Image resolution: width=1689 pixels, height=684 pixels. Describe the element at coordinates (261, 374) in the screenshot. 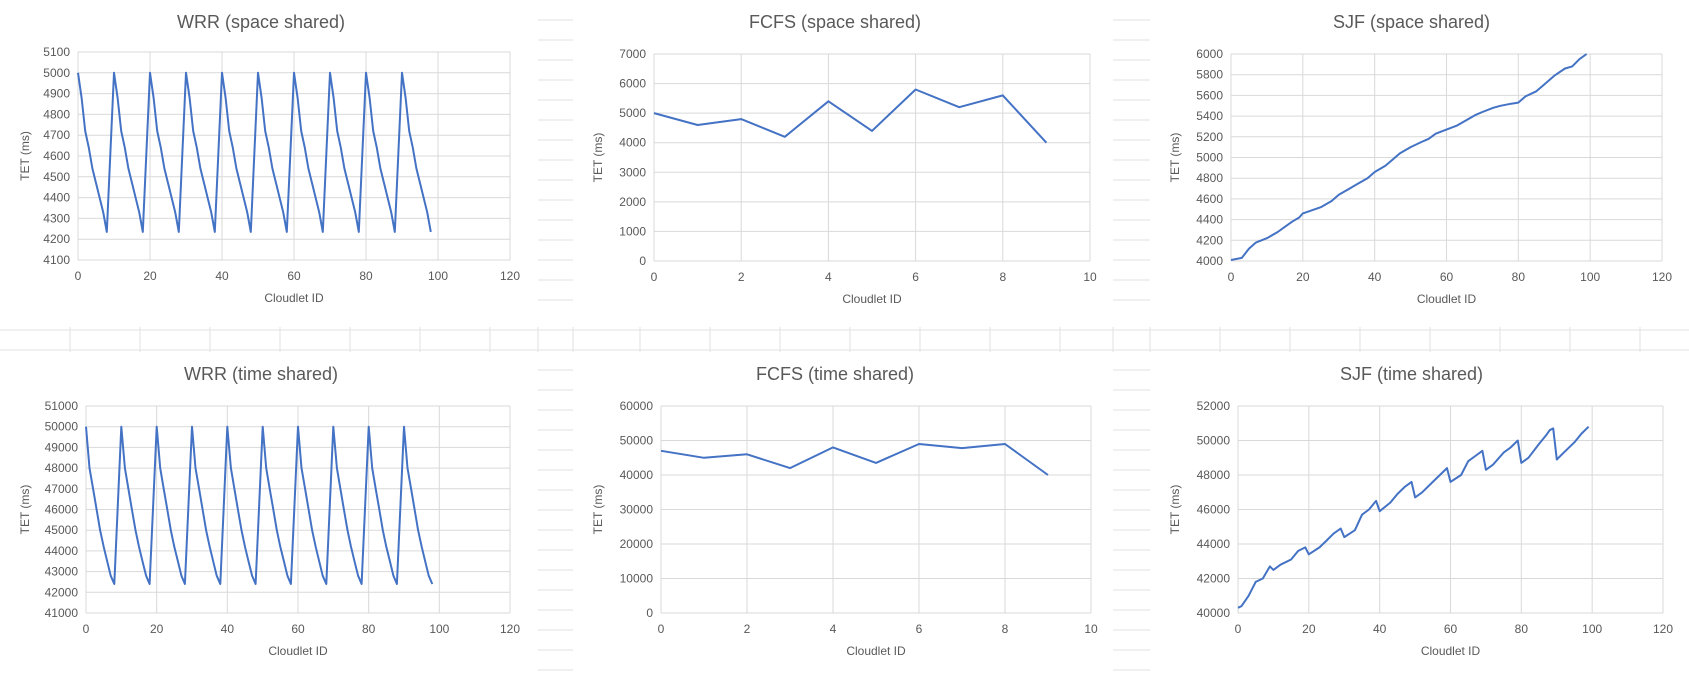

I see `chart-title: WRR (time shared)` at that location.